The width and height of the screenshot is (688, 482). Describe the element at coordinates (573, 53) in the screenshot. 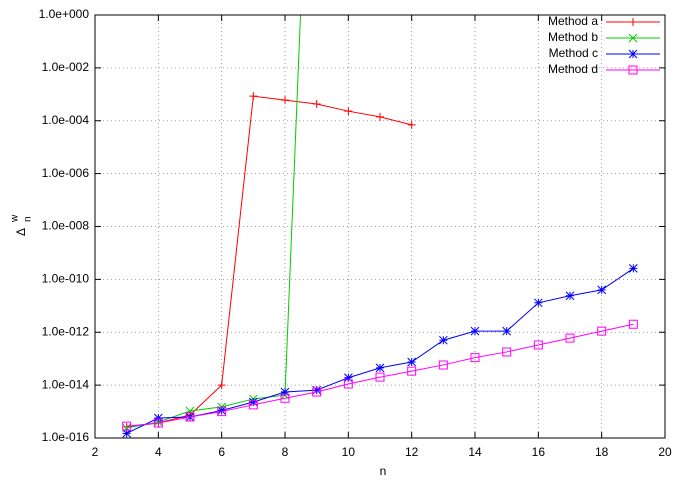

I see `legend-label: Method c` at that location.